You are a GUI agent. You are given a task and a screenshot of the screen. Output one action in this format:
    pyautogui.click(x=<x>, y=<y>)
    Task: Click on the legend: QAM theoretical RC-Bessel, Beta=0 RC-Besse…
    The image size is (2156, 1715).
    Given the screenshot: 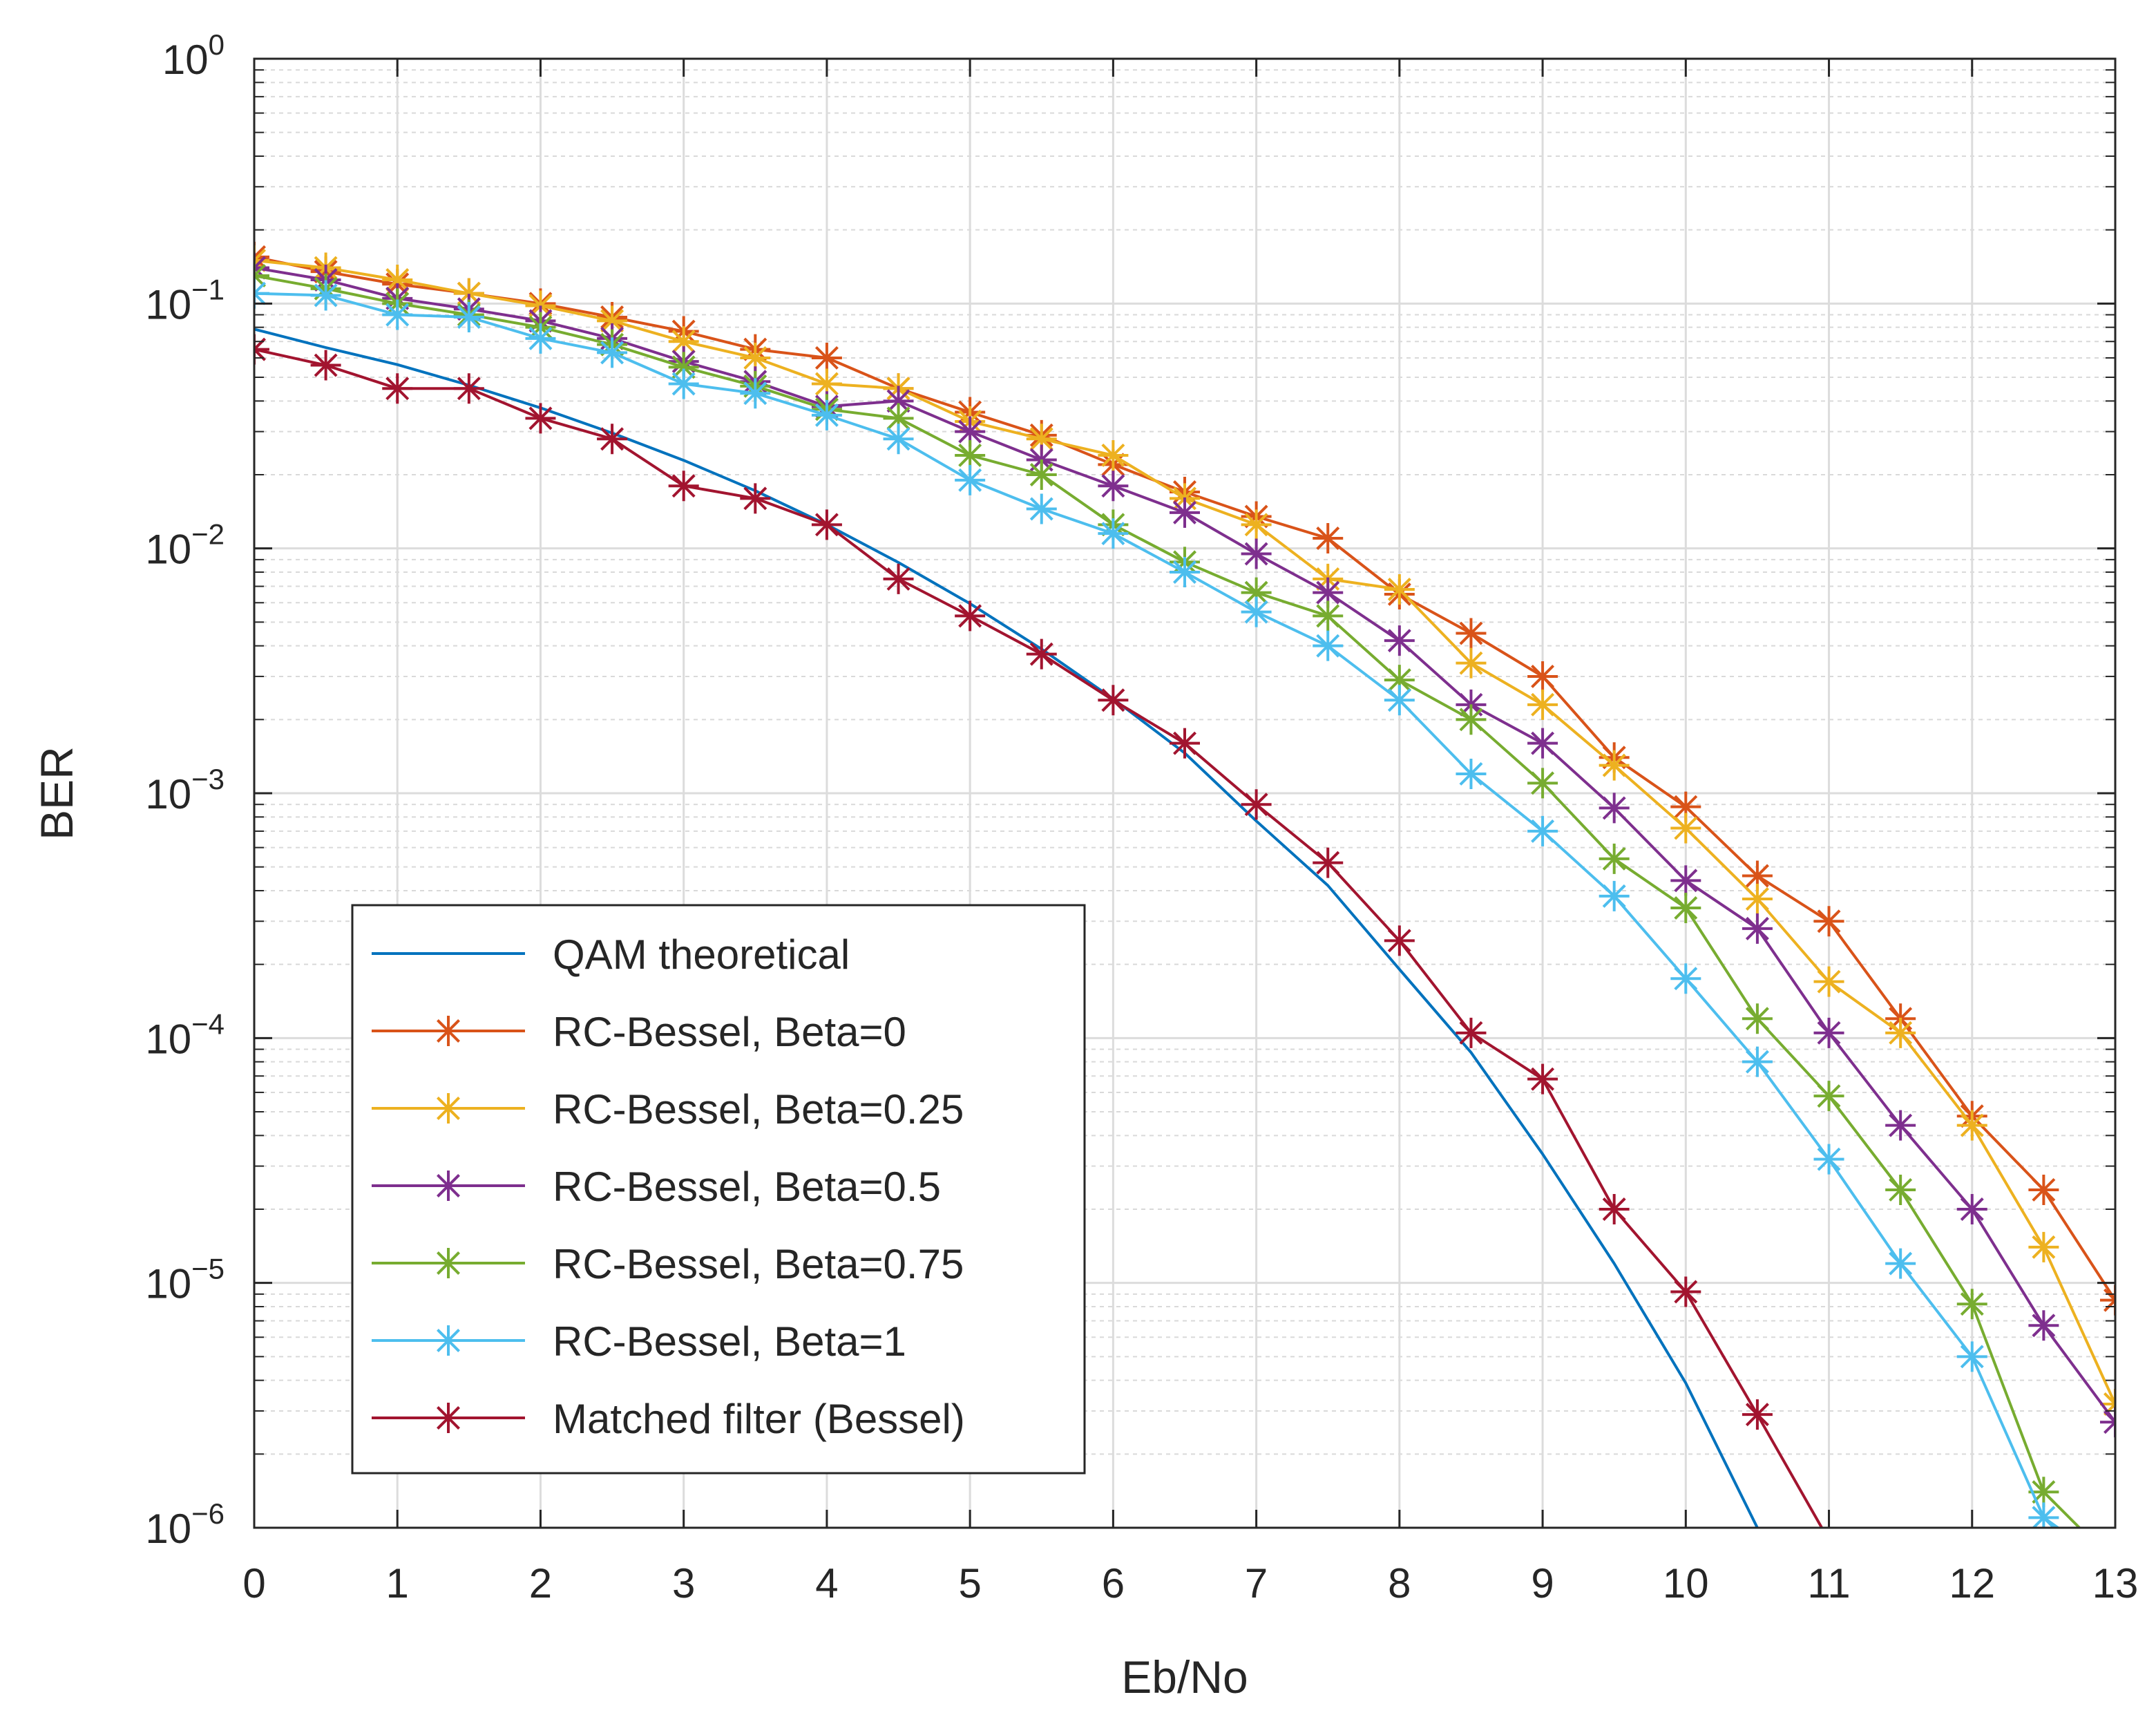 What is the action you would take?
    pyautogui.click(x=718, y=1189)
    